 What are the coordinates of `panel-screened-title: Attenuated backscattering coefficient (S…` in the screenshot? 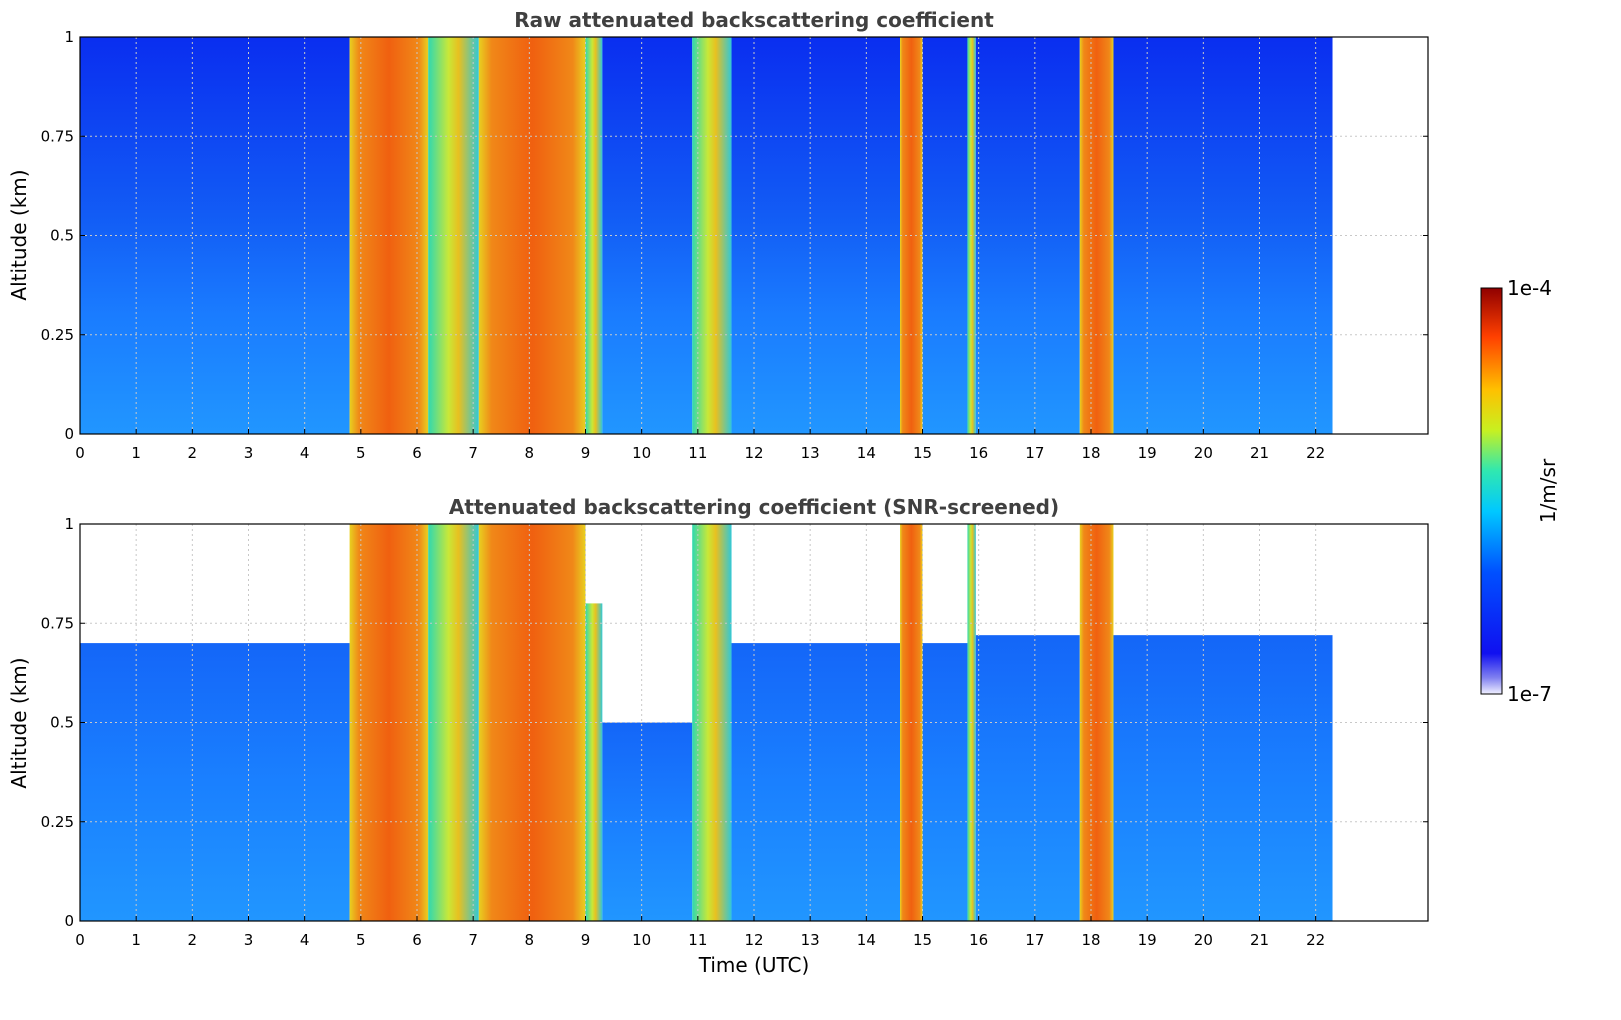 It's located at (754, 507).